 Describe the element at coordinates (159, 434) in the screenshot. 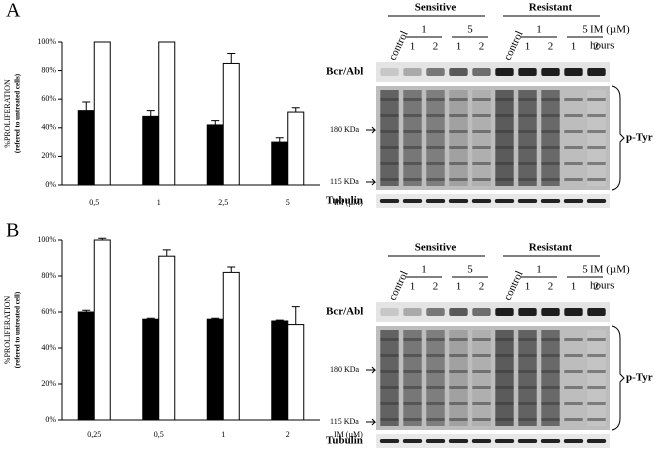

I see `x-tick-label: 0,5` at that location.